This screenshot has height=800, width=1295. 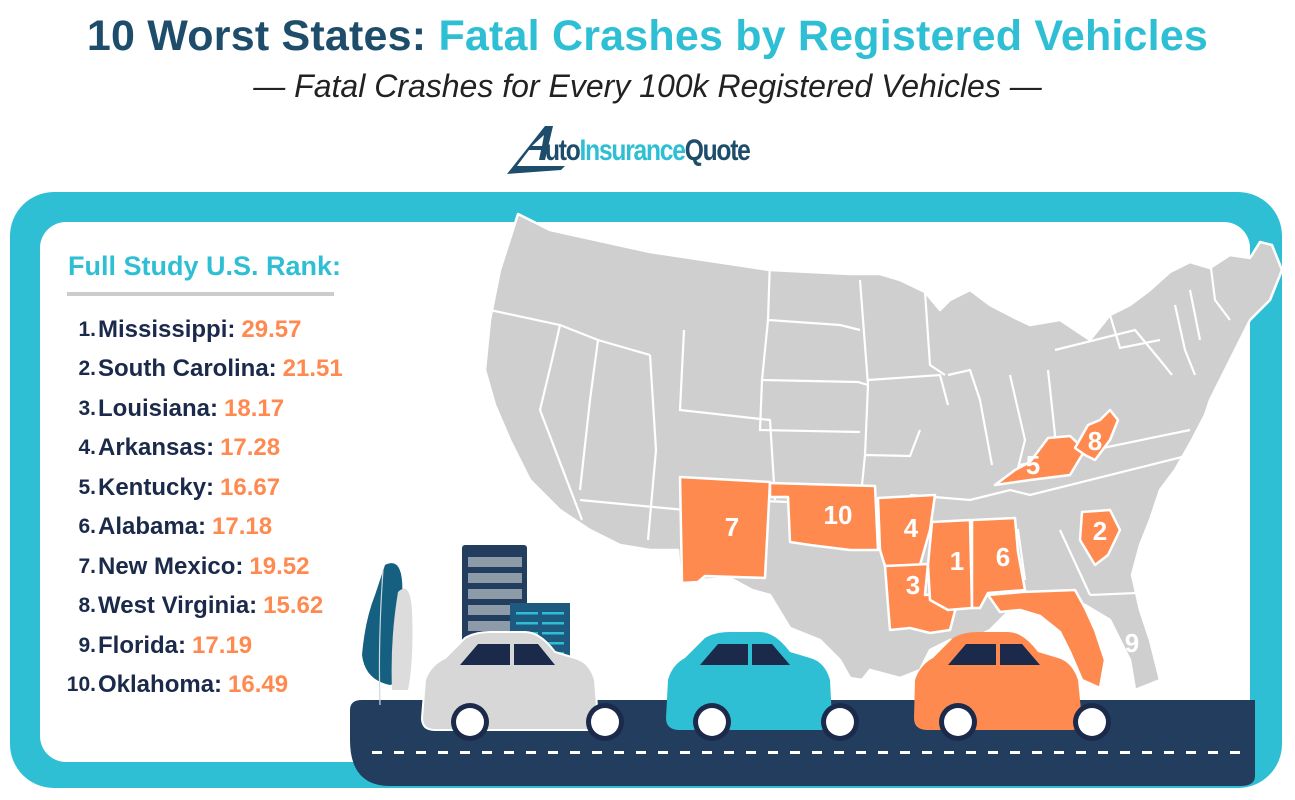 What do you see at coordinates (254, 408) in the screenshot?
I see `rank-value: 18.17` at bounding box center [254, 408].